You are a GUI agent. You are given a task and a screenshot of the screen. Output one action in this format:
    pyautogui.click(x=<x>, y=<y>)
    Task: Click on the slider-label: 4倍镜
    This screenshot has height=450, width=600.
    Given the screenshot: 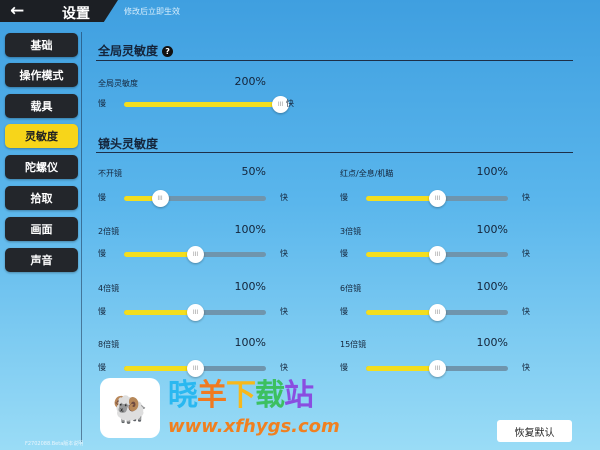 What is the action you would take?
    pyautogui.click(x=109, y=288)
    